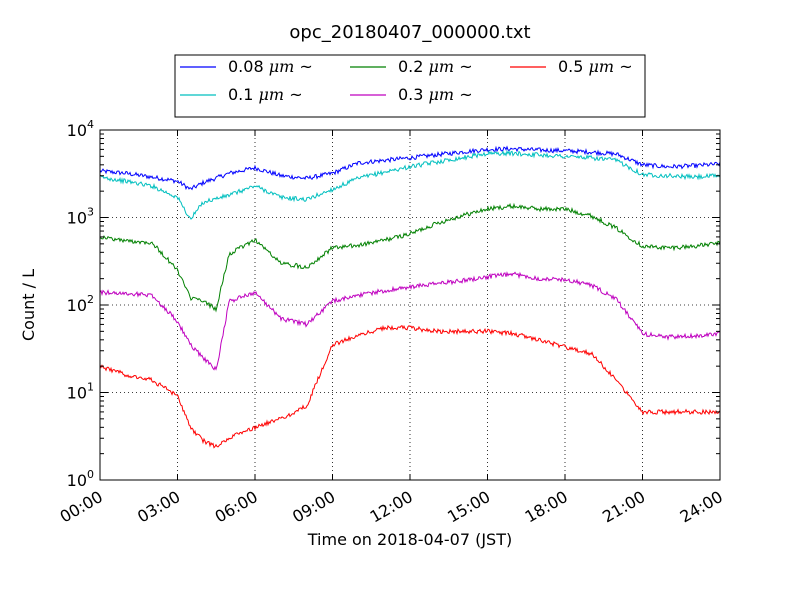 Image resolution: width=800 pixels, height=600 pixels. I want to click on series-line-0.3, so click(410, 321).